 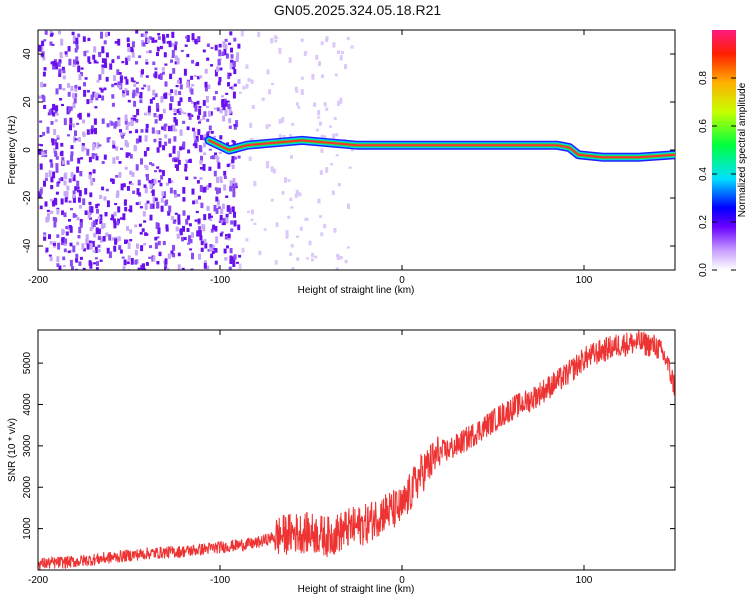 I want to click on colorbar-tick-label: 0.0, so click(x=703, y=270).